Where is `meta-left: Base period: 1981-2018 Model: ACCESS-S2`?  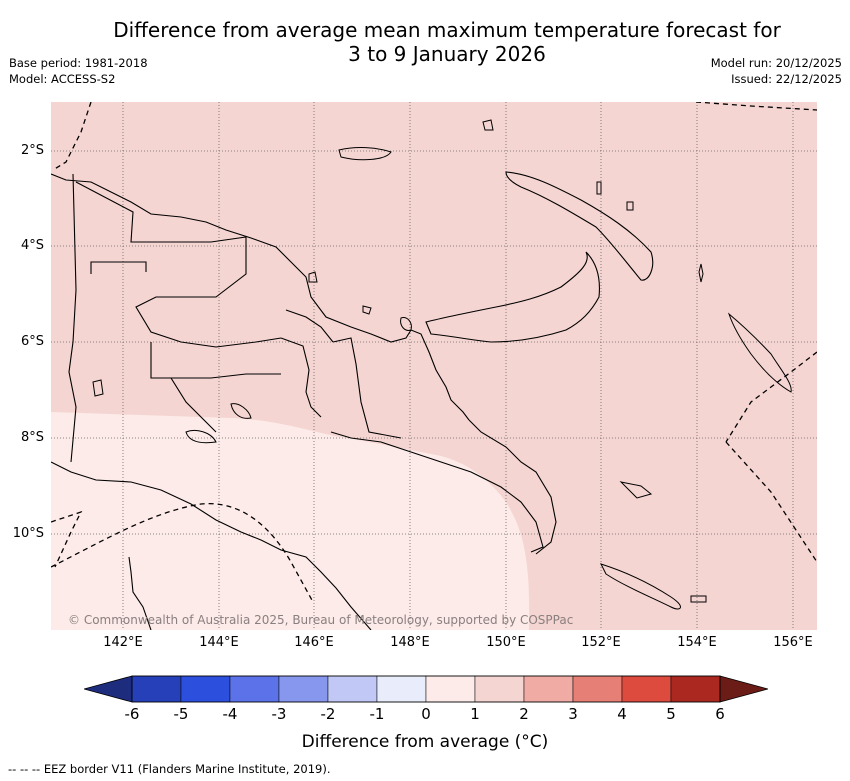
meta-left: Base period: 1981-2018 Model: ACCESS-S2 is located at coordinates (78, 71).